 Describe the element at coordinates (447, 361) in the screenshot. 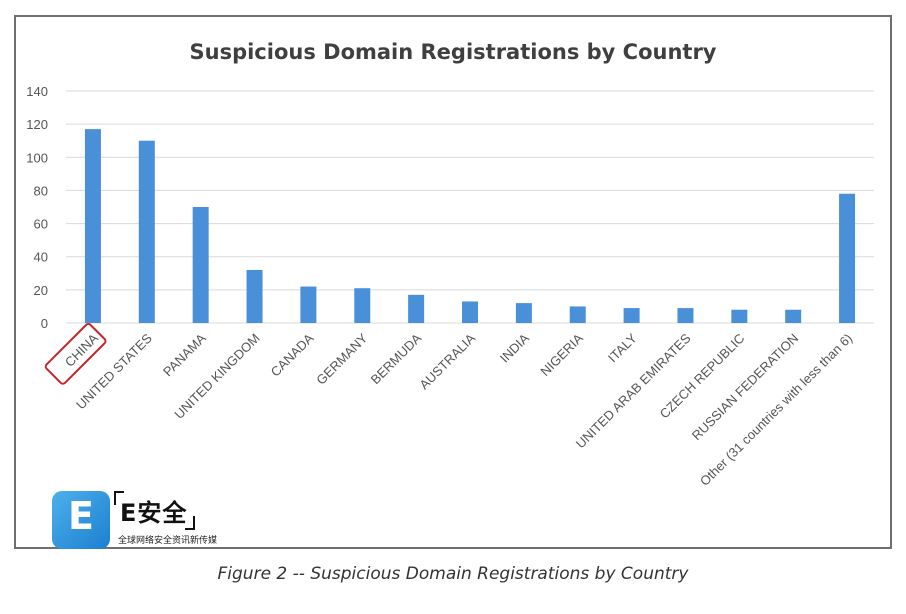

I see `x-tick-label: AUSTRALIA` at that location.